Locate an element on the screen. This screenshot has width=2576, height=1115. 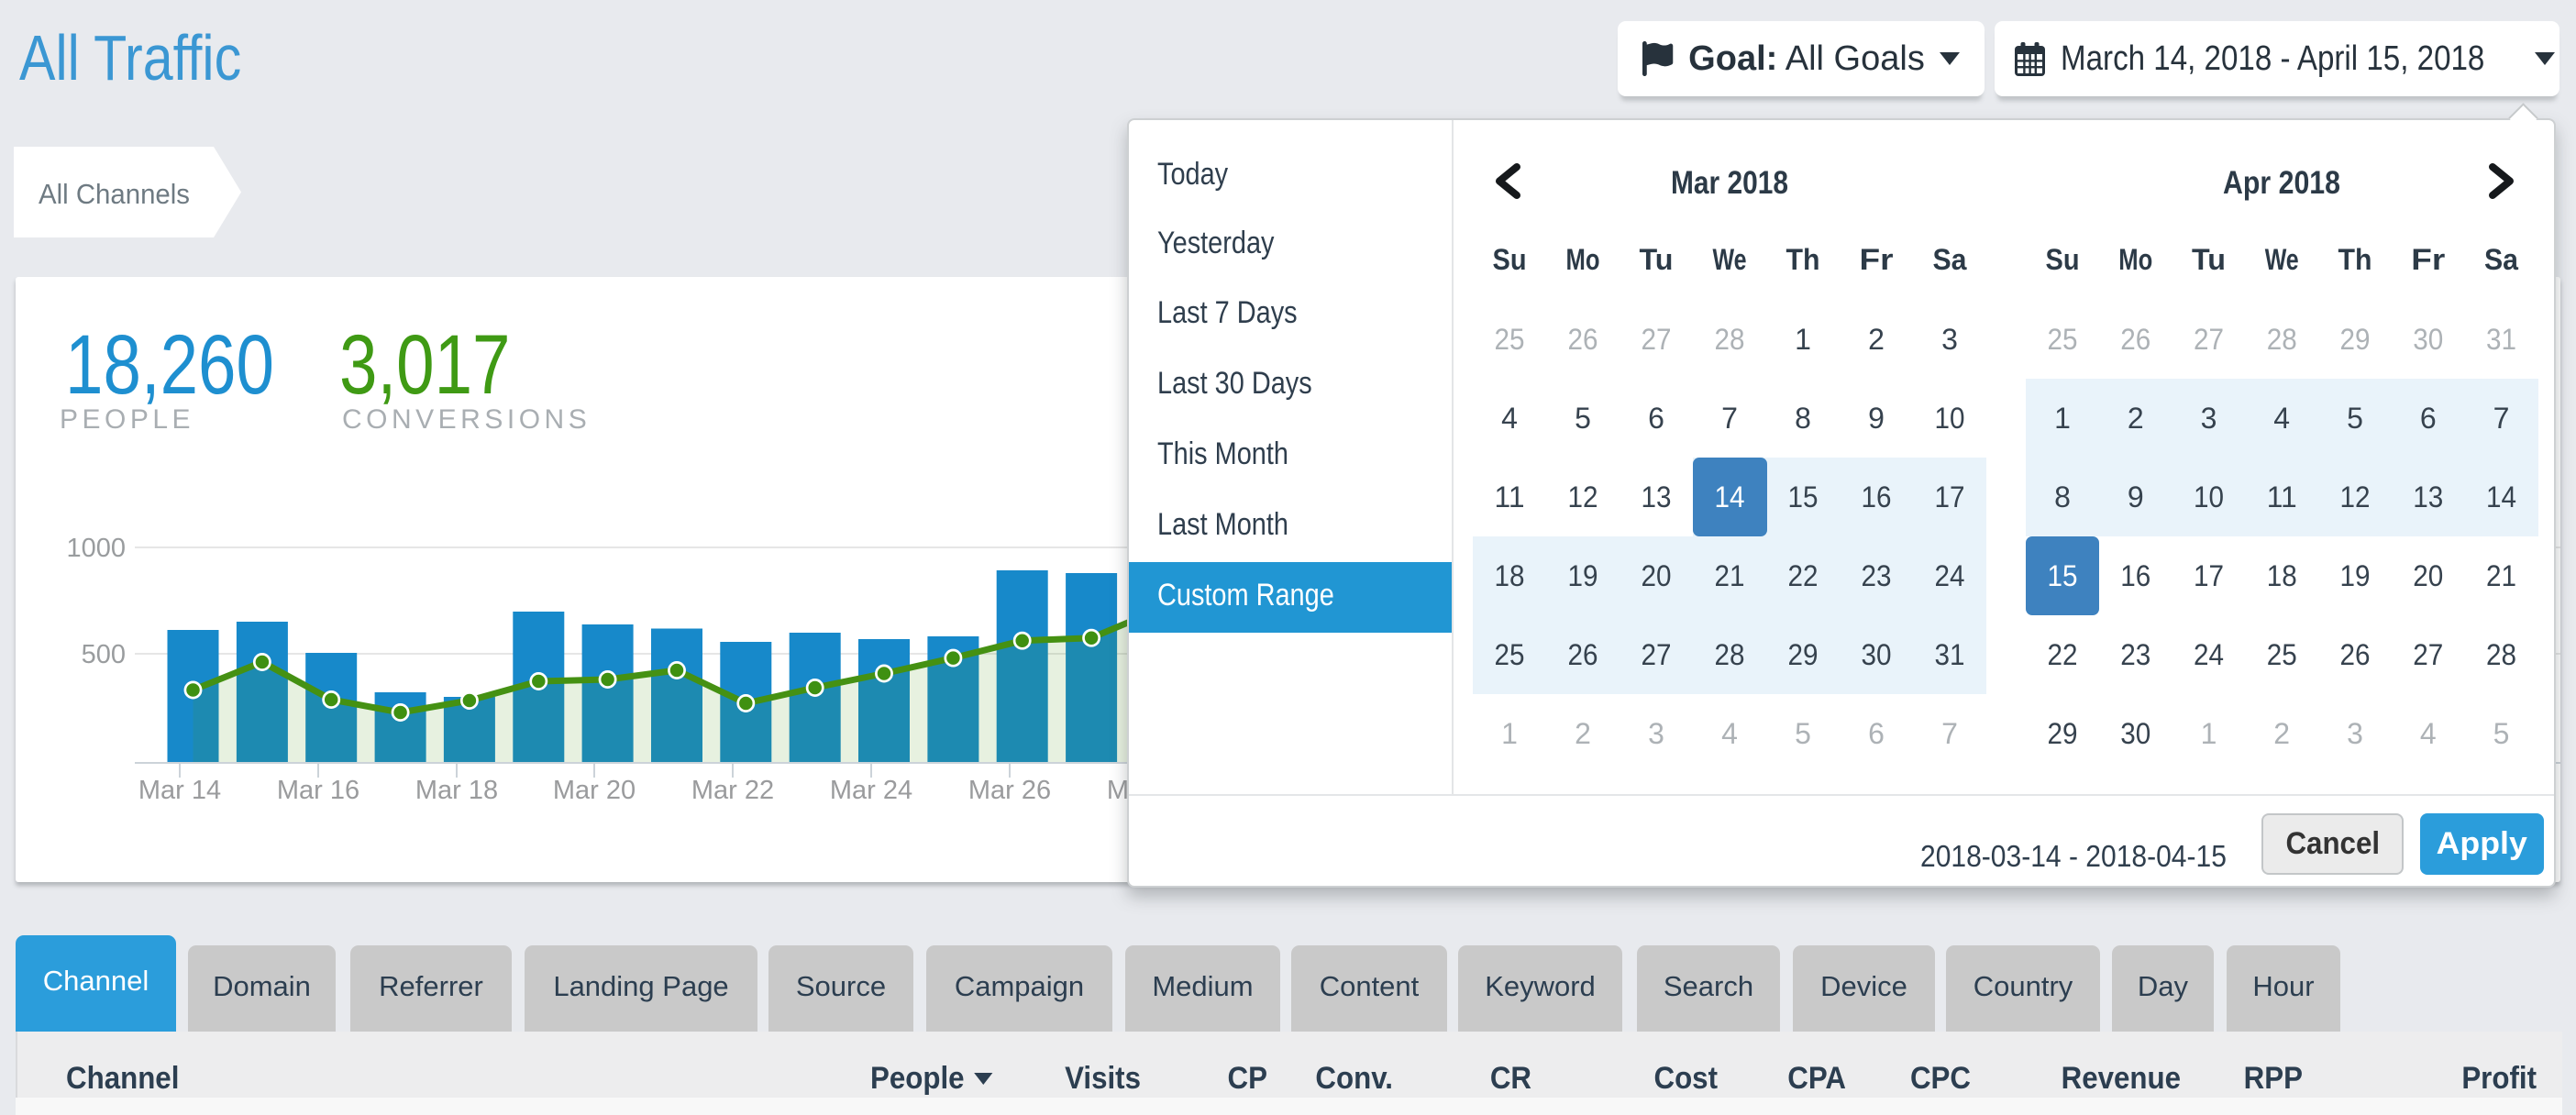
svg-text: Mar 2018 is located at coordinates (1729, 183).